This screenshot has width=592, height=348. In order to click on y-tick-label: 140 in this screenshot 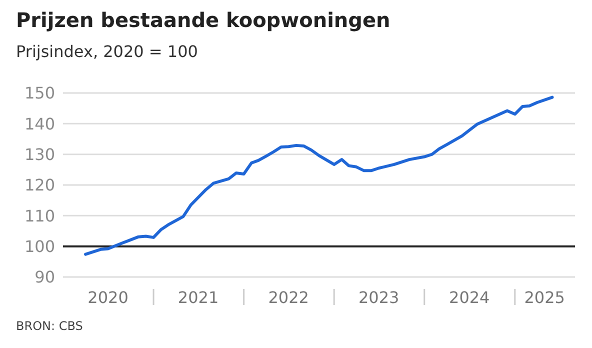, I will do `click(39, 124)`.